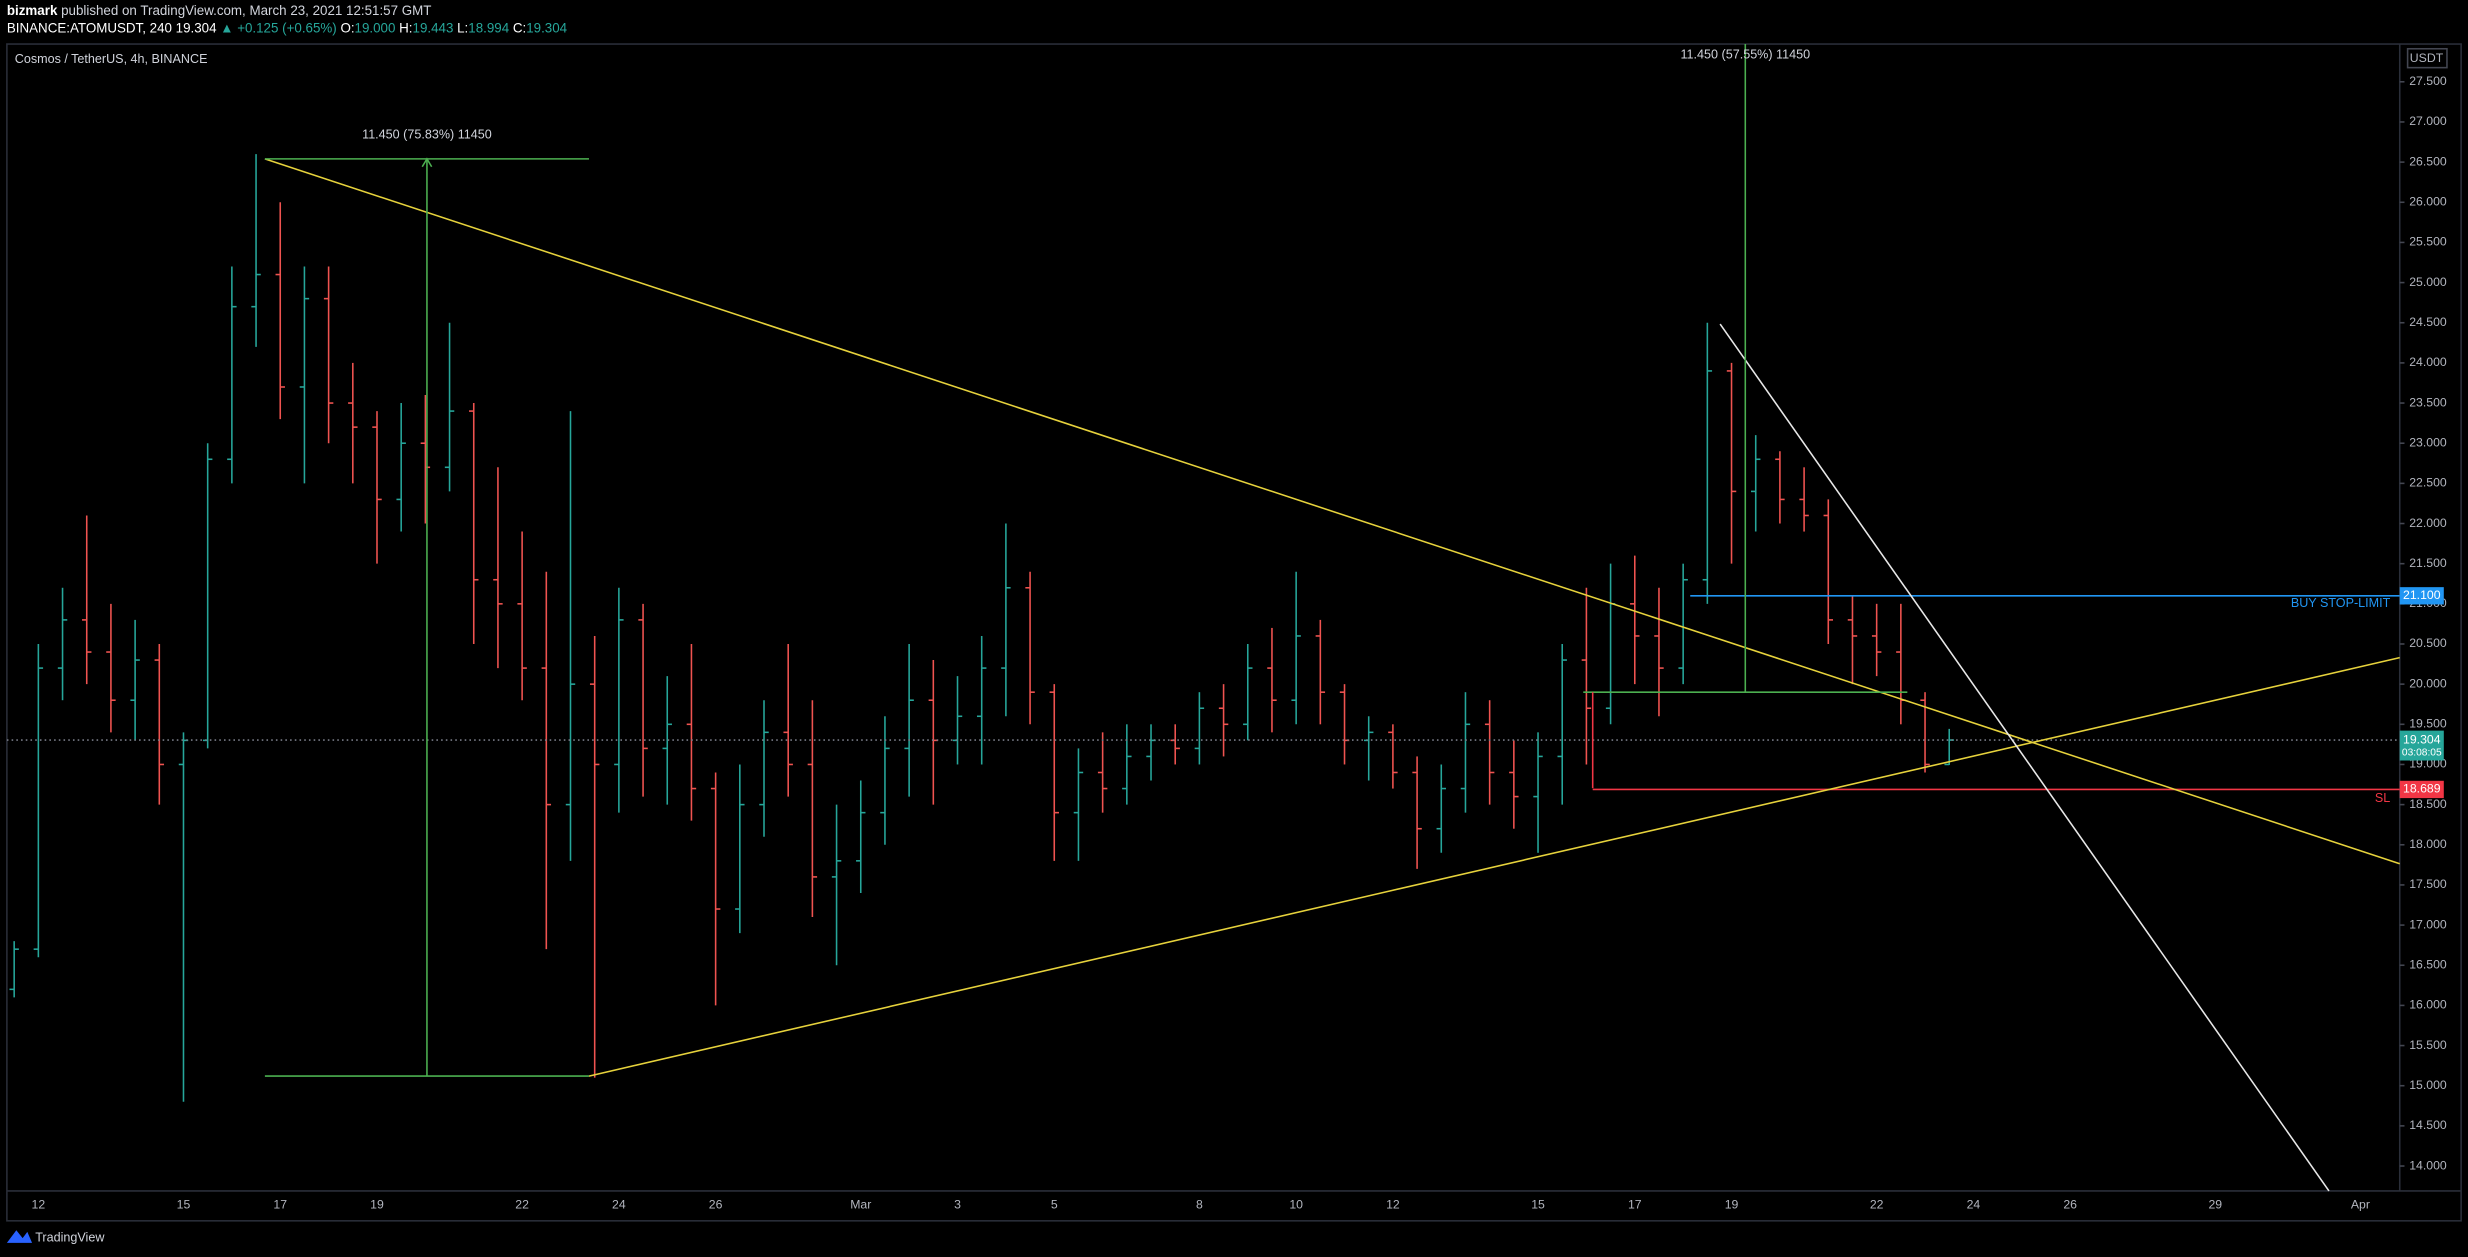  I want to click on y-tick-label: 18.000, so click(2428, 844).